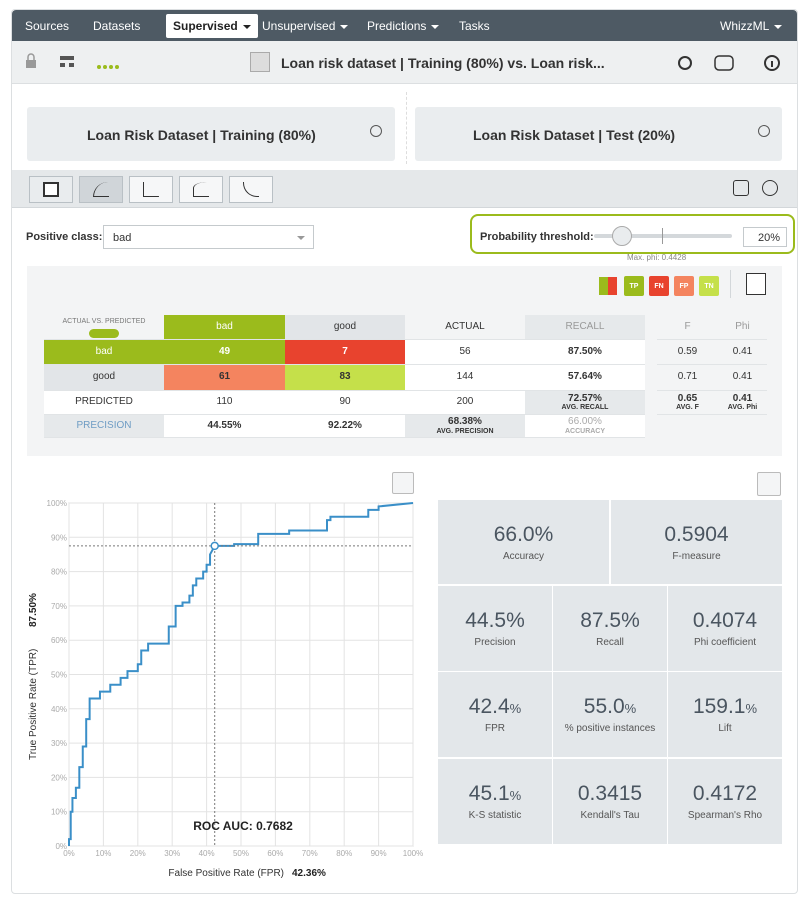 The width and height of the screenshot is (809, 904). I want to click on dataset-box: Loan Risk Dataset | Training (80%), so click(211, 134).